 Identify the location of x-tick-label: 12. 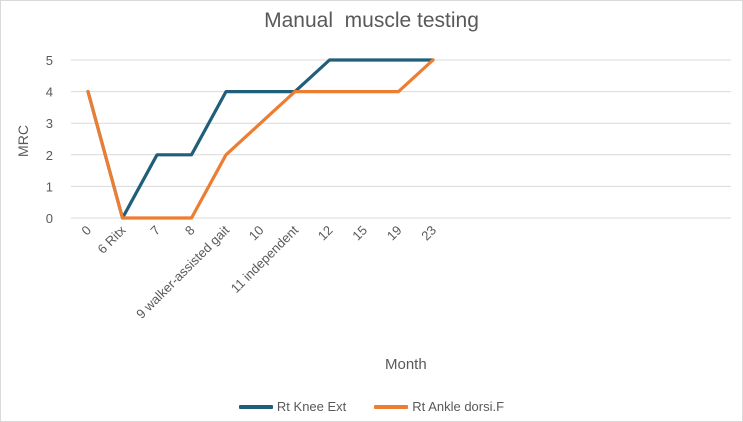
(325, 233).